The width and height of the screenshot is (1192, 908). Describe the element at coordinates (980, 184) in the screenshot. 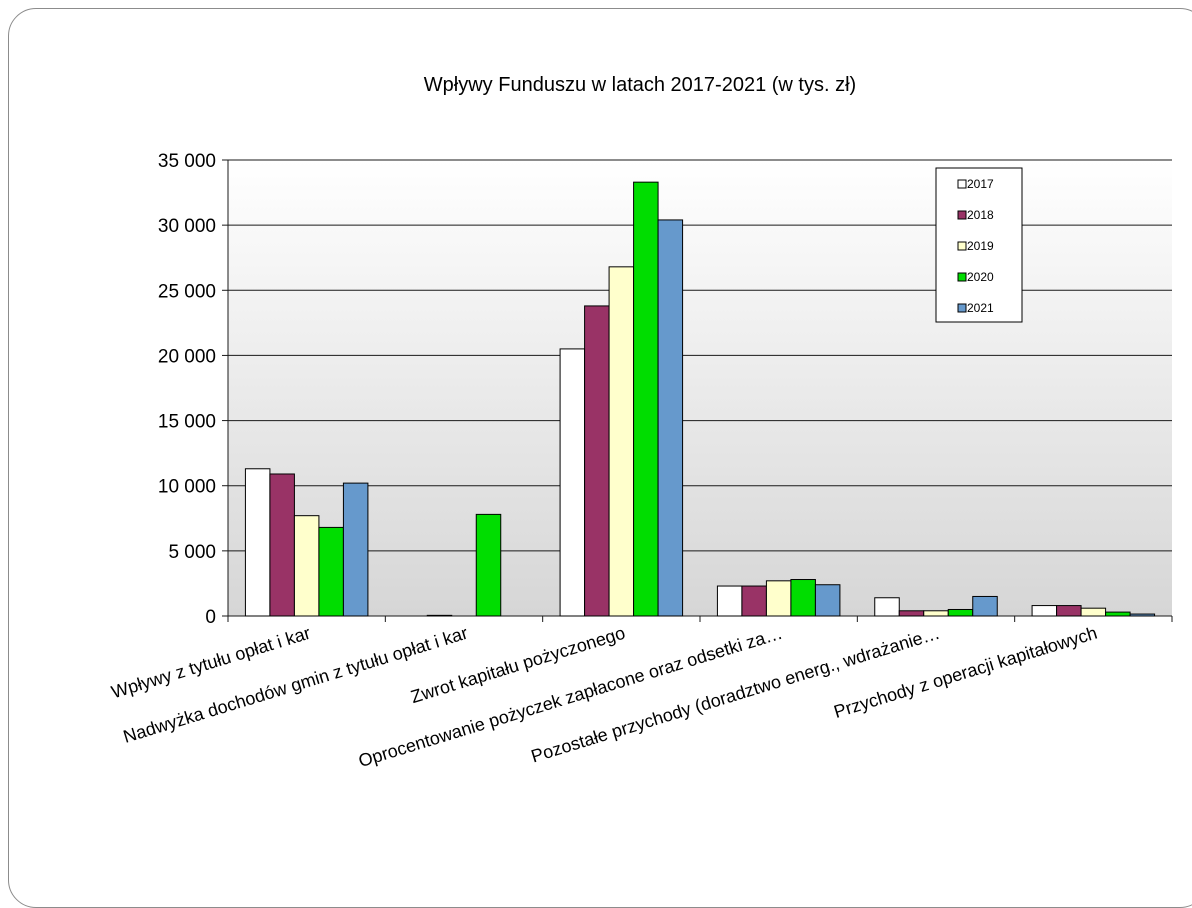

I see `legend-label: 2017` at that location.